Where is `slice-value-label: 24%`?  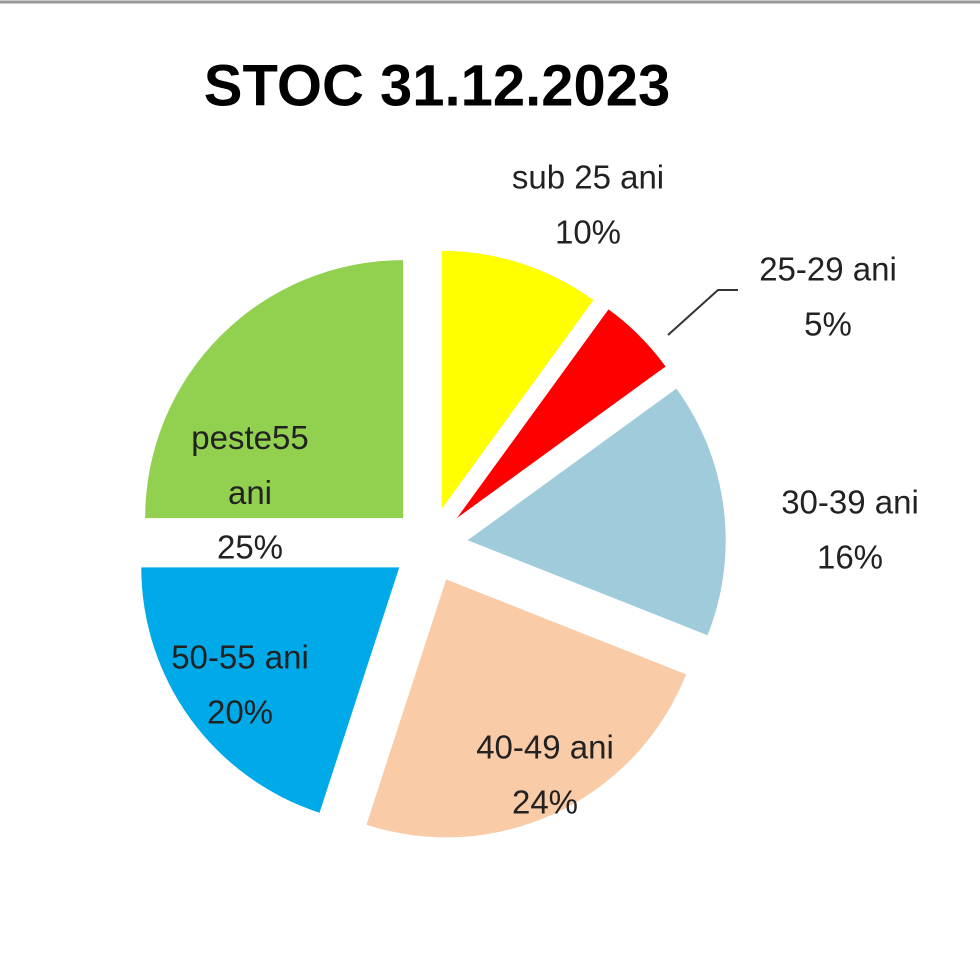
slice-value-label: 24% is located at coordinates (545, 802).